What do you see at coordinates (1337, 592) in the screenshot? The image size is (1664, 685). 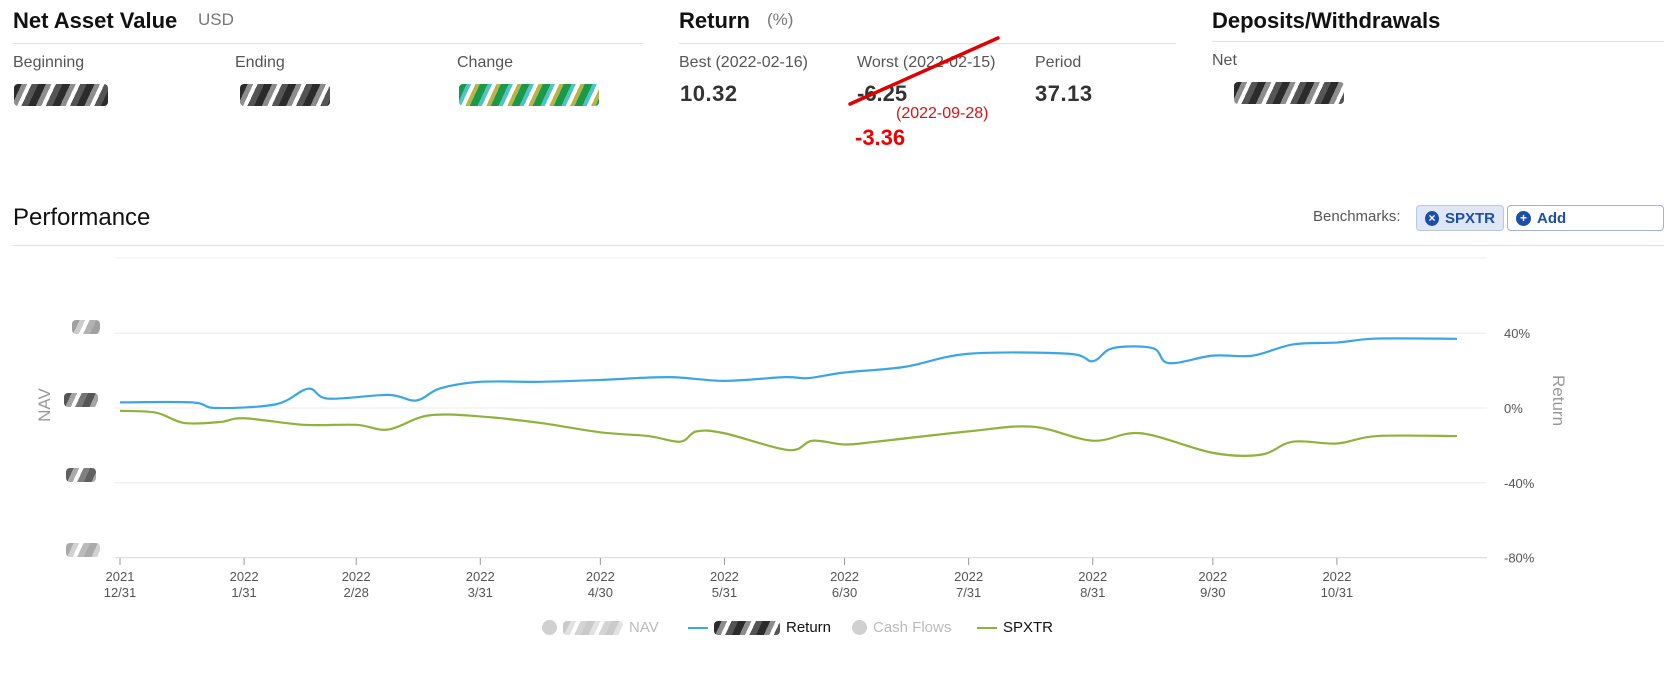 I see `x-tick-date: 10/31` at bounding box center [1337, 592].